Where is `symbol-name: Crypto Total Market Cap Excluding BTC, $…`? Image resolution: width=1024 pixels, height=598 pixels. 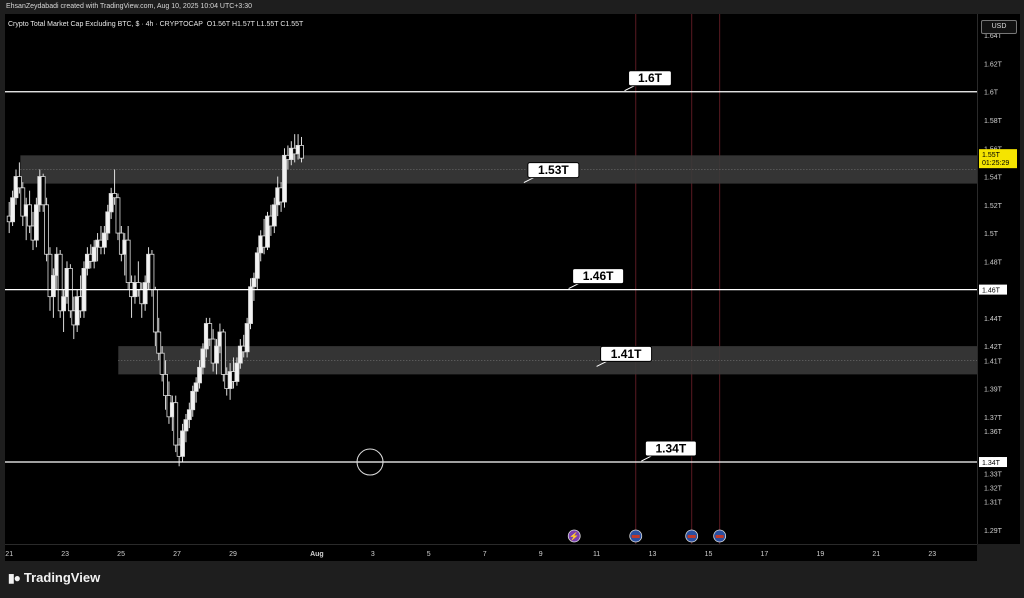
symbol-name: Crypto Total Market Cap Excluding BTC, $… is located at coordinates (105, 24).